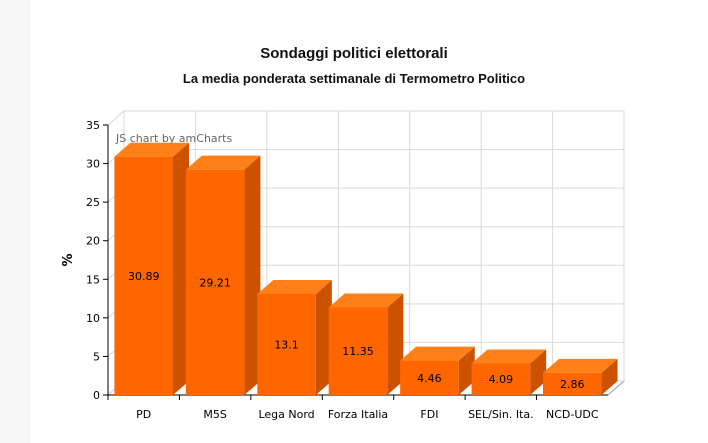  I want to click on y-tick-label: 20, so click(93, 241).